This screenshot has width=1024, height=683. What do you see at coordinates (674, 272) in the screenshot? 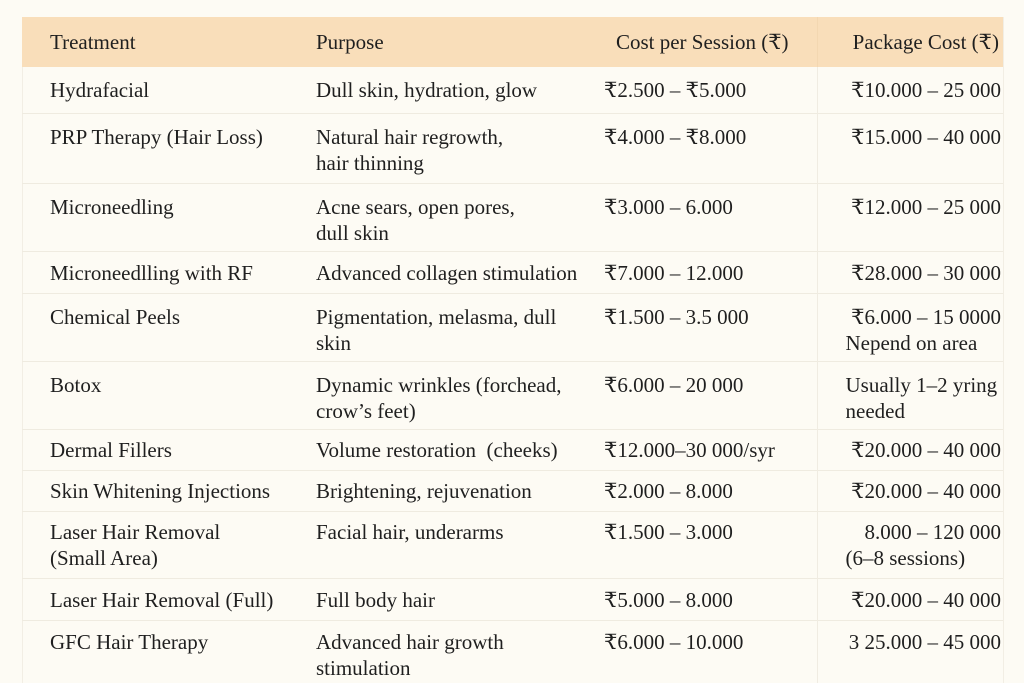
I see `cost-per-session-value: ₹7.000 – 12.000` at bounding box center [674, 272].